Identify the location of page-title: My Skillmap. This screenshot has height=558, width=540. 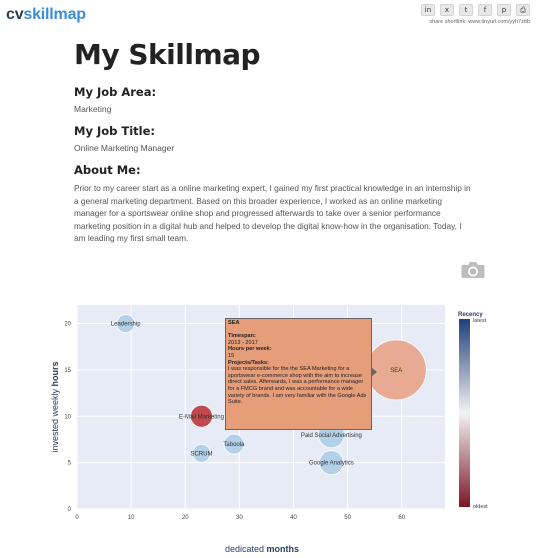
(167, 54).